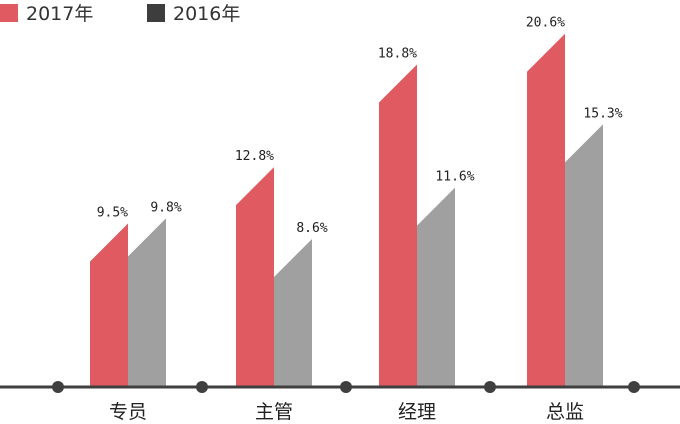 Image resolution: width=680 pixels, height=424 pixels. I want to click on value-label-series2-2: 11.6%, so click(454, 177).